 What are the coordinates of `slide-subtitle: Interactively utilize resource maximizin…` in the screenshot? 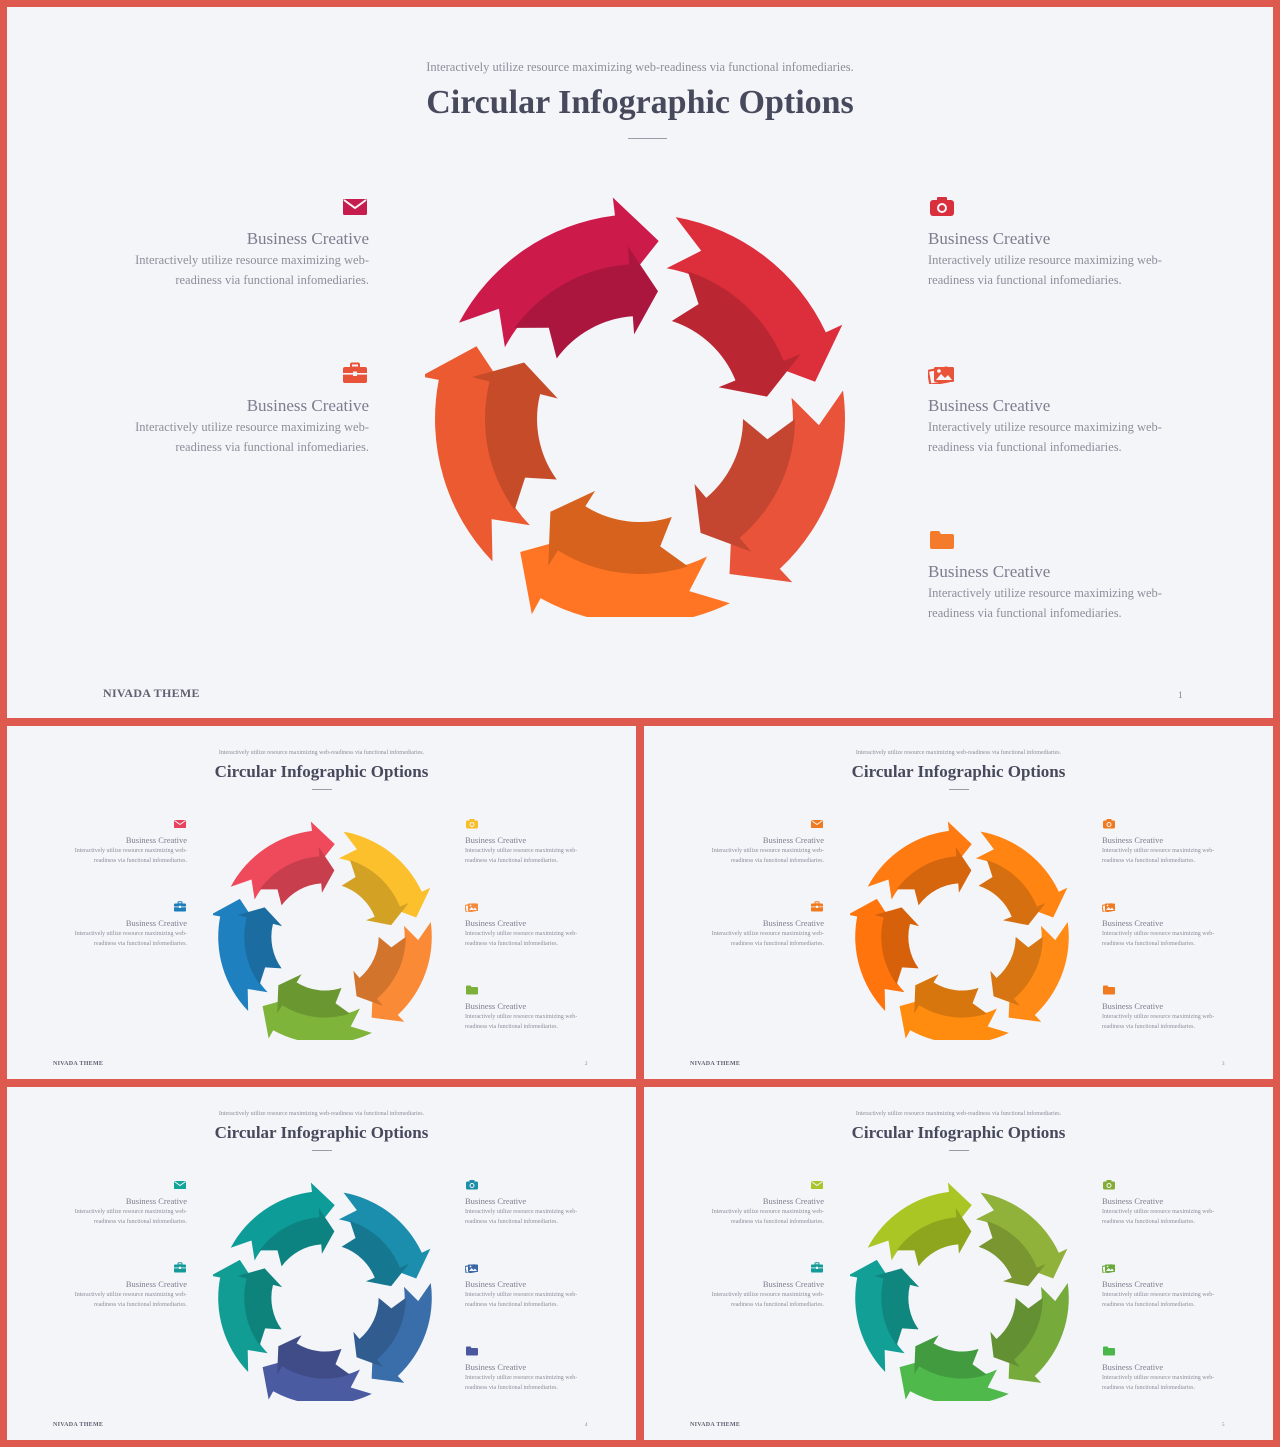 It's located at (958, 1114).